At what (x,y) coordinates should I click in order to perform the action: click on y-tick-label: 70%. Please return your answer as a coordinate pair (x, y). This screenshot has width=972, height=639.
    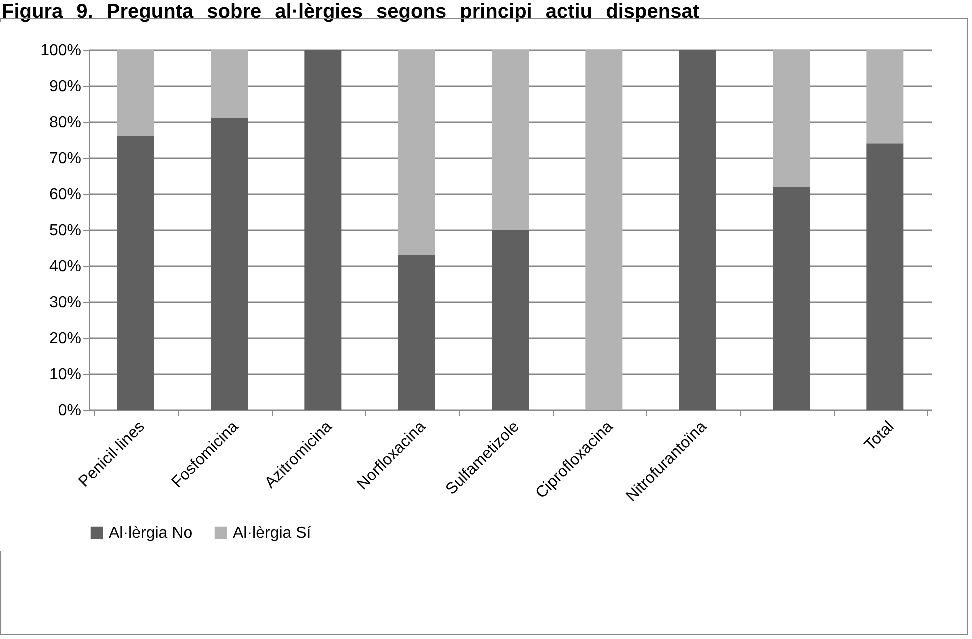
    Looking at the image, I should click on (65, 159).